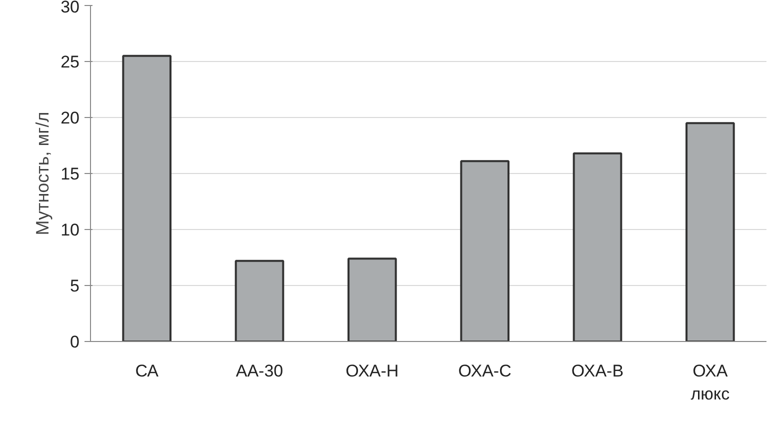 The height and width of the screenshot is (421, 771). I want to click on x-tick-label: ОХА люкс, so click(710, 383).